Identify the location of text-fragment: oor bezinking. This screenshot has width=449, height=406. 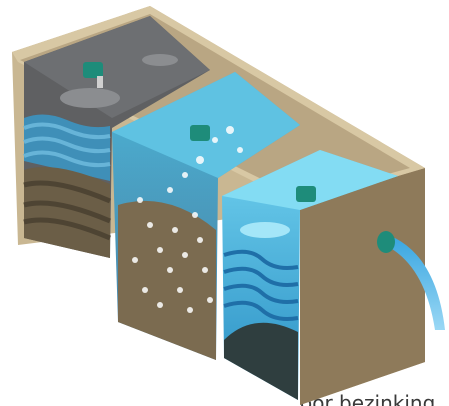
(367, 398).